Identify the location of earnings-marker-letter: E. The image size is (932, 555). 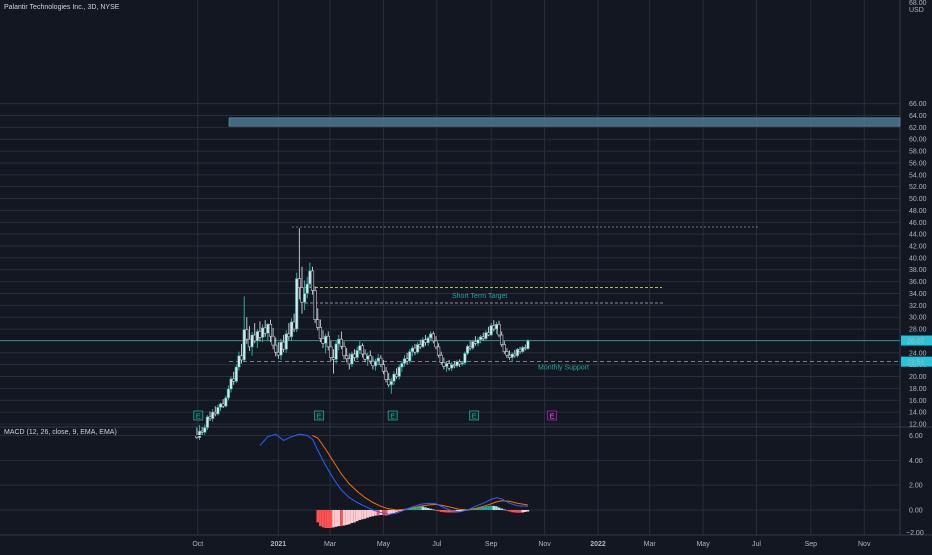
(474, 417).